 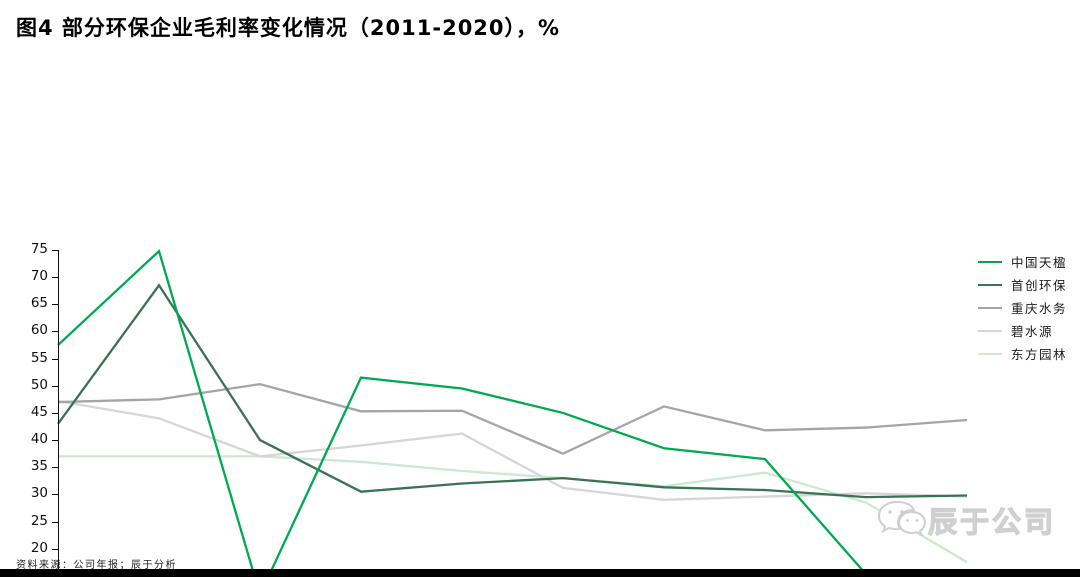 I want to click on bottom-bar, so click(x=540, y=573).